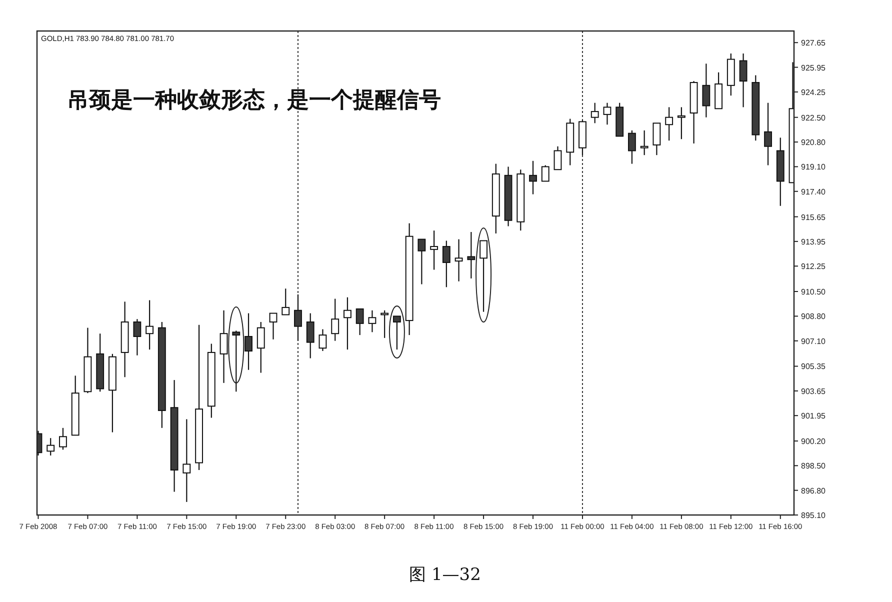  Describe the element at coordinates (813, 391) in the screenshot. I see `y-tick-label: 903.65` at that location.